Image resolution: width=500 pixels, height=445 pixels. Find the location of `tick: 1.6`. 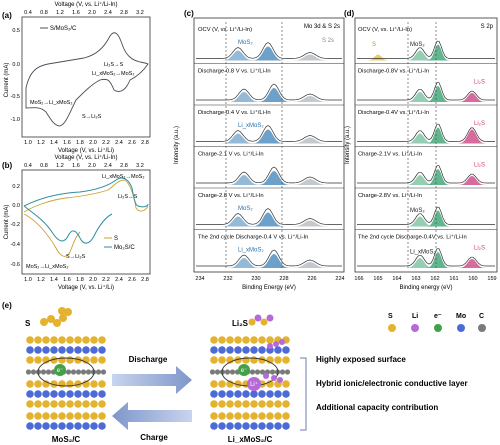

tick: 1.6 is located at coordinates (67, 143).